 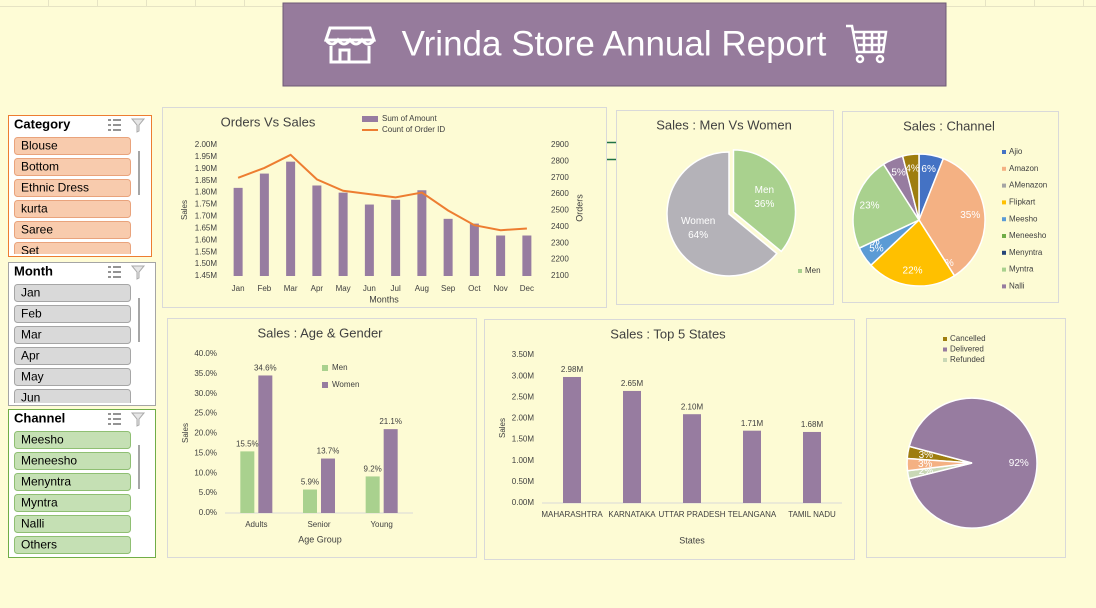 What do you see at coordinates (72, 345) in the screenshot?
I see `slicer-items: Jan Feb Mar Apr May Jun` at bounding box center [72, 345].